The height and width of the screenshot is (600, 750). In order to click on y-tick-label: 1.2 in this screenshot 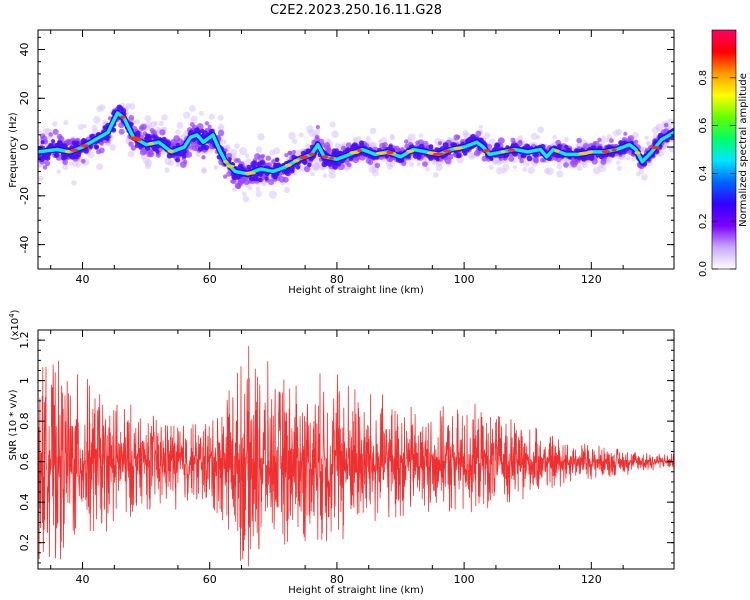, I will do `click(24, 340)`.